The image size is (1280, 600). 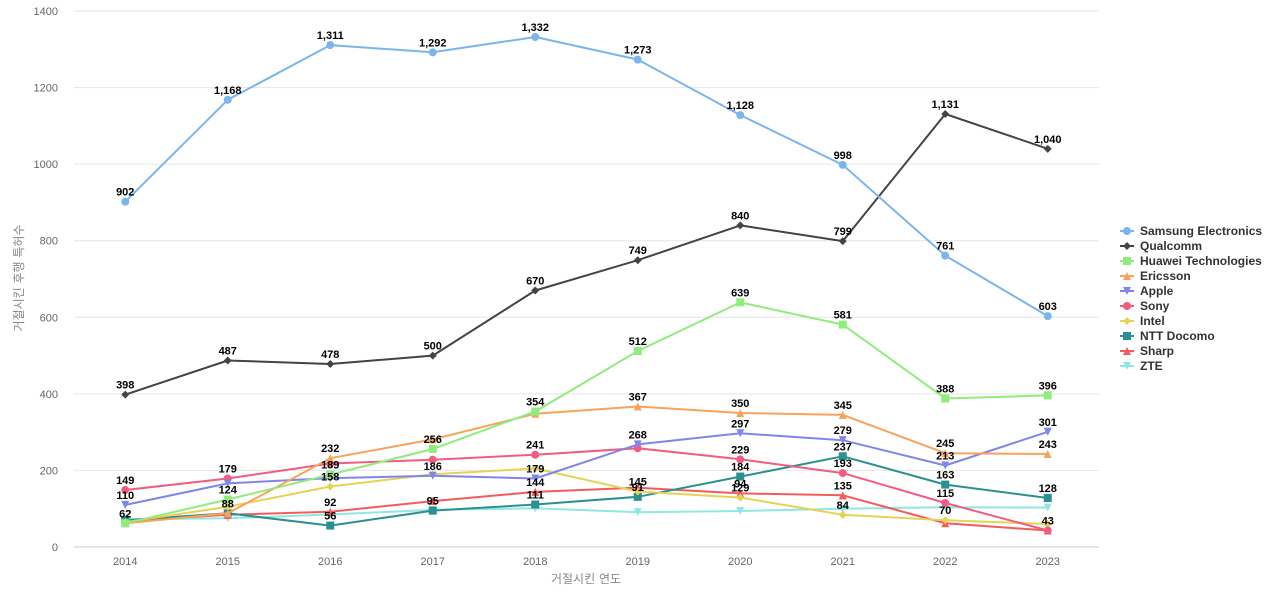 I want to click on data-label: 1,311, so click(x=330, y=36).